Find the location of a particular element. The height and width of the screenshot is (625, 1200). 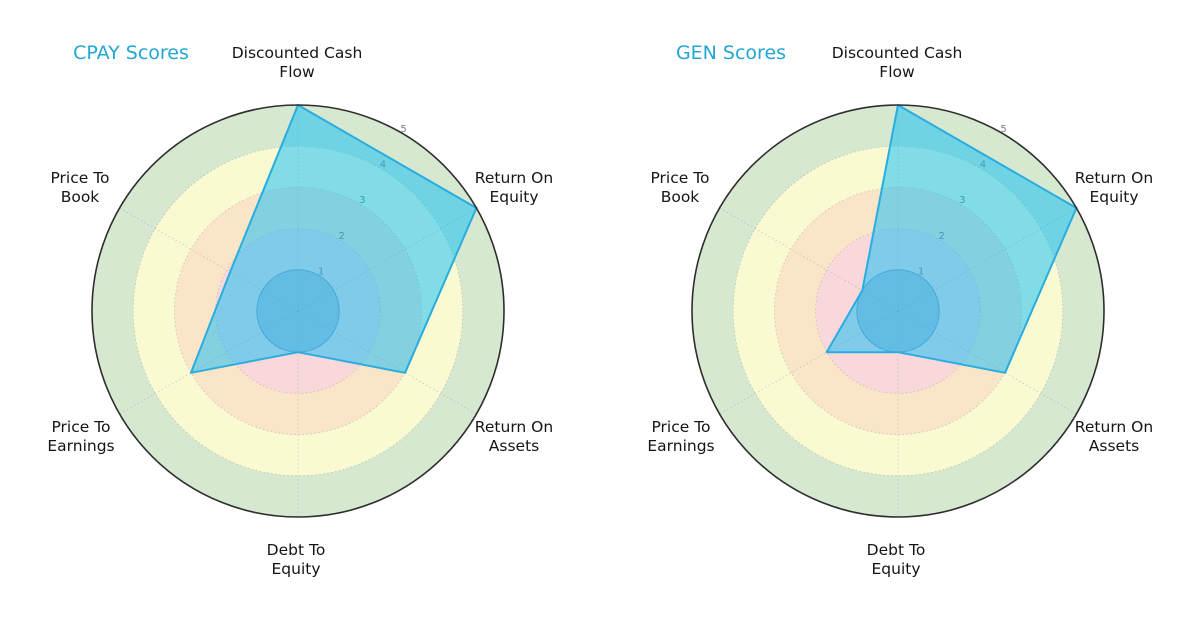

chart-title-cpay: CPAY Scores is located at coordinates (131, 53).